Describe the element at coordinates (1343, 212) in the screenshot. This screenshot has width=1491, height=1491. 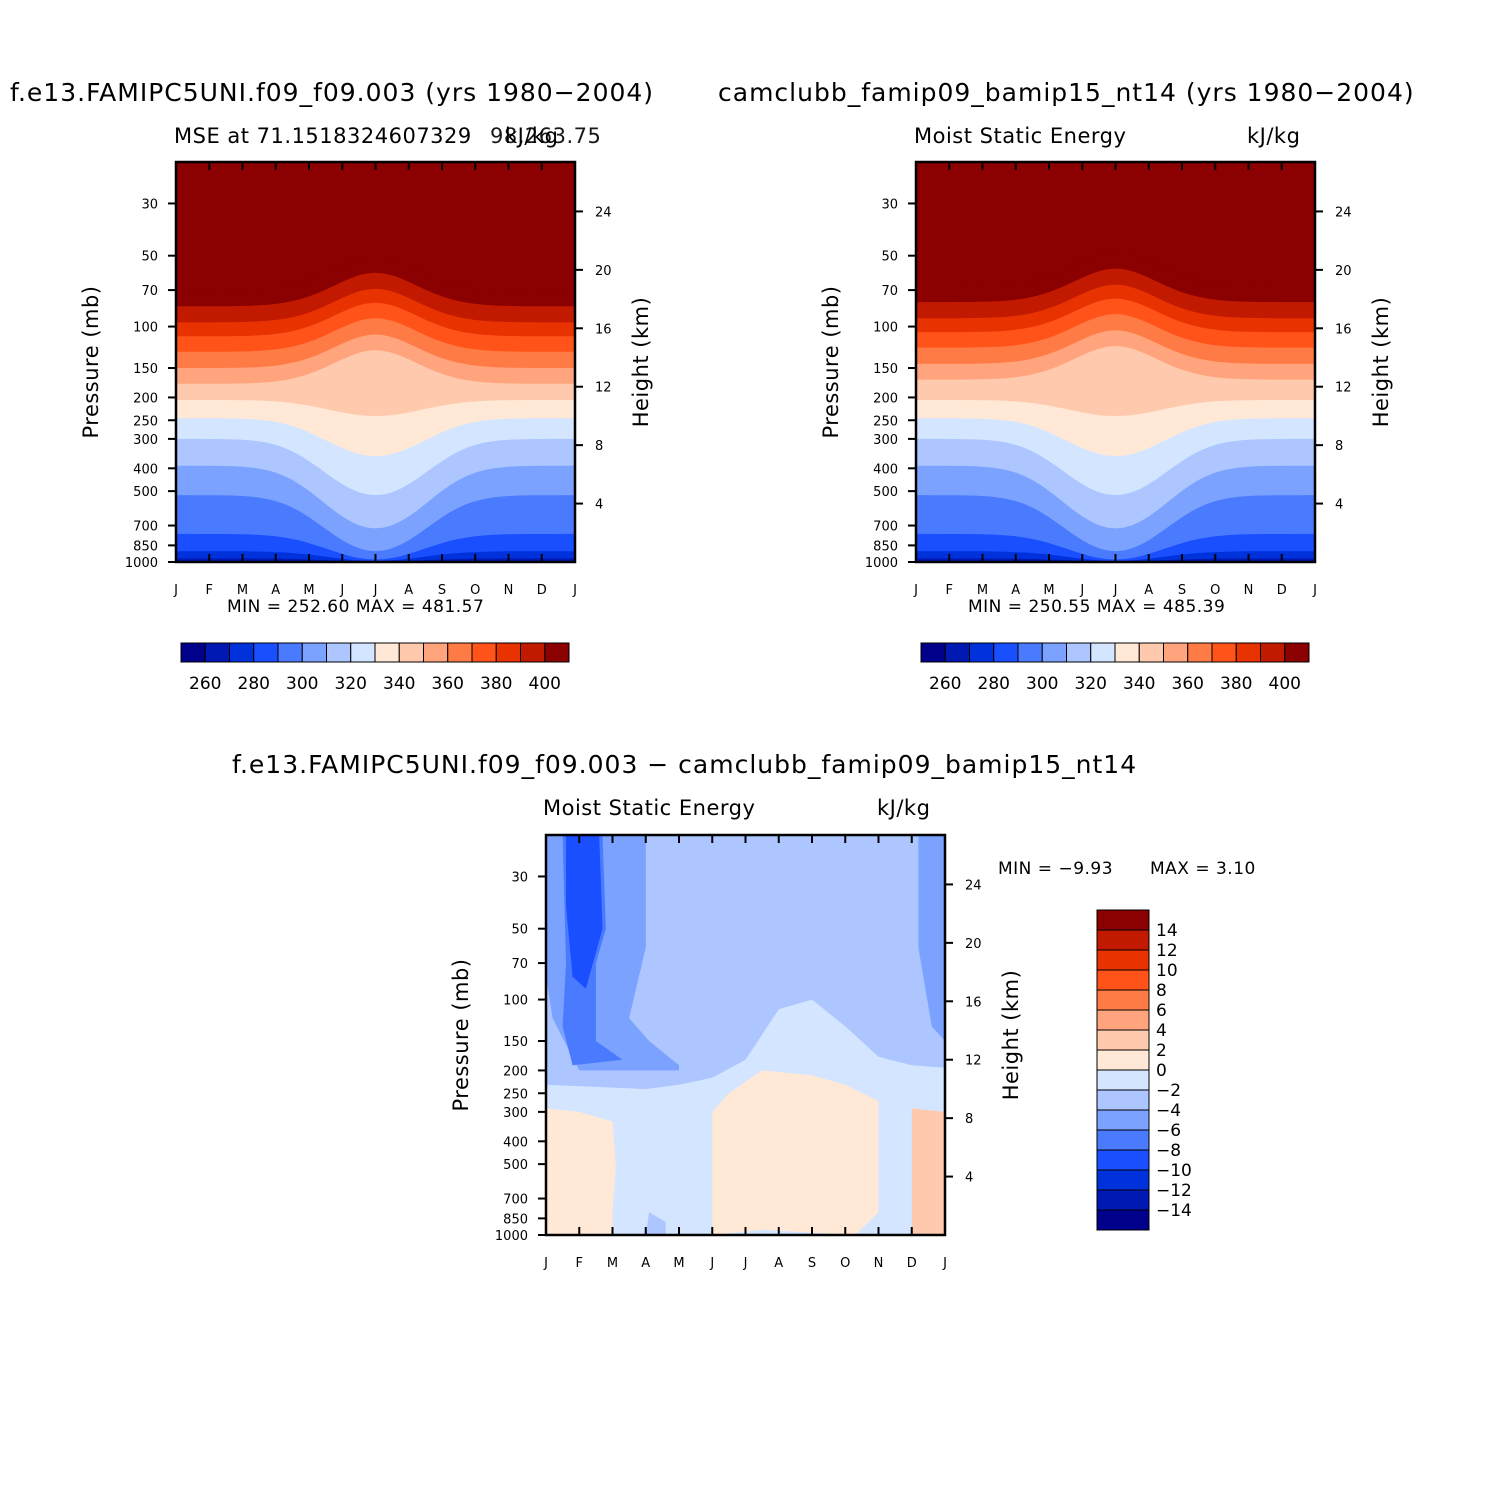
I see `p2-y2tick-label-5: 24` at that location.